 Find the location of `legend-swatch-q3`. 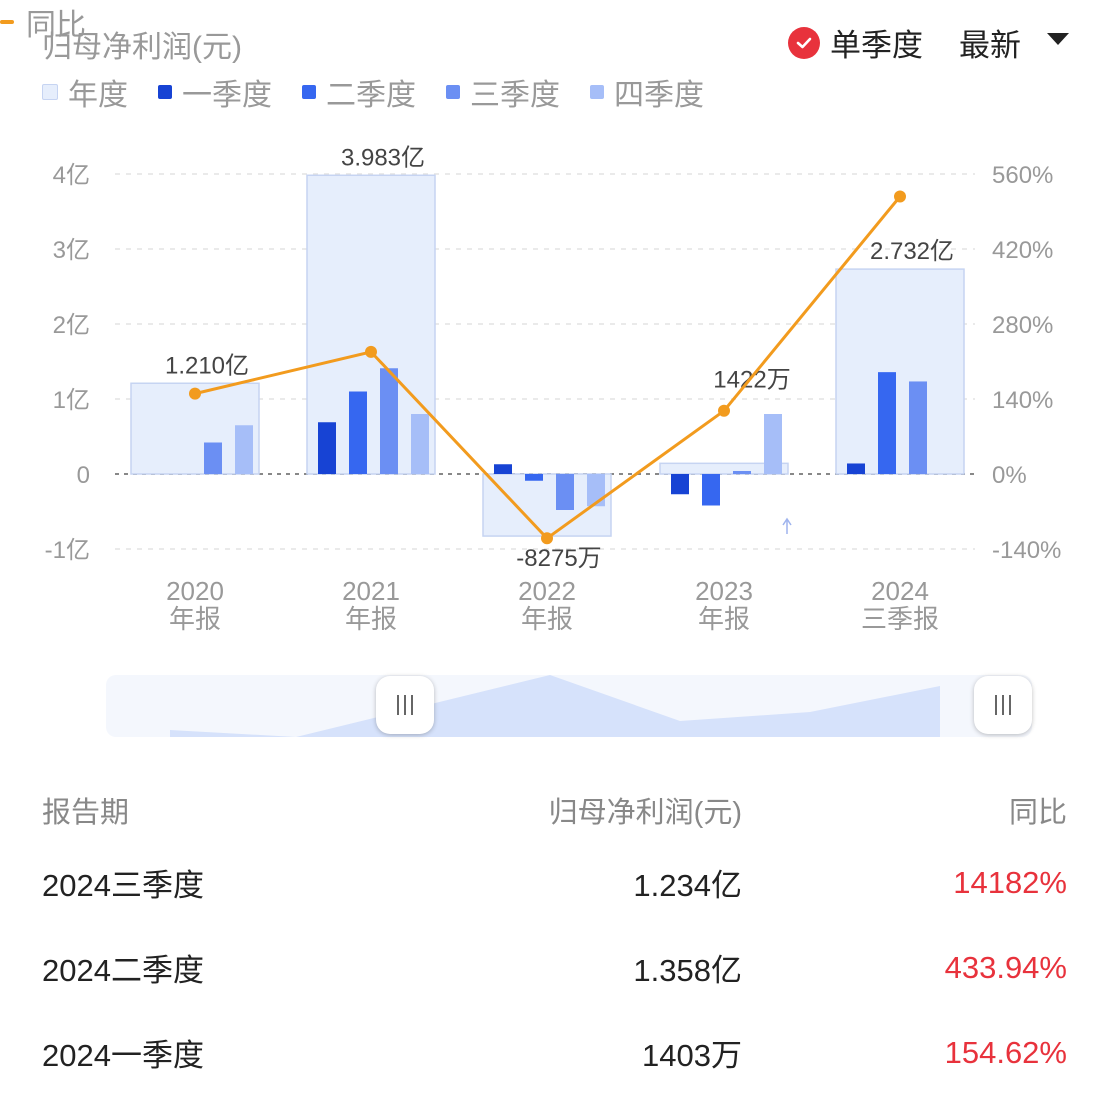

legend-swatch-q3 is located at coordinates (453, 92).